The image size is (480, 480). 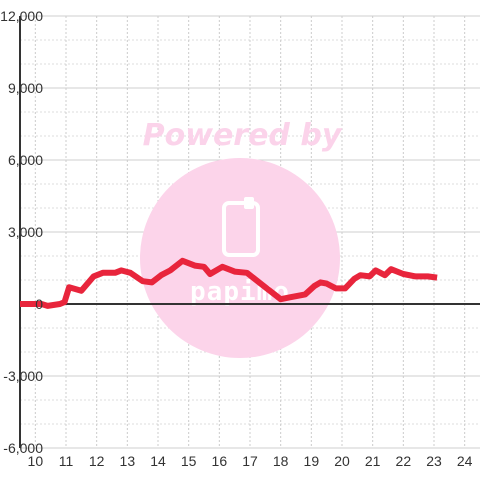 I want to click on x-tick-labels: 10 11 12 13 14 15 16 17 18 19 20 21 22 23 24, so click(x=250, y=461).